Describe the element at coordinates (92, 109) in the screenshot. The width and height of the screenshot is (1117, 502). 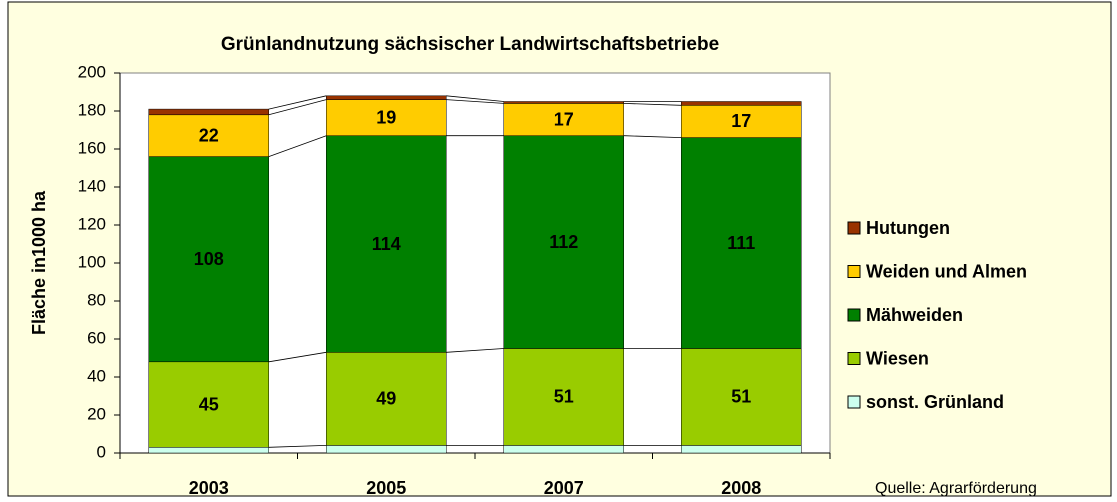
I see `y-tick-label: 180` at that location.